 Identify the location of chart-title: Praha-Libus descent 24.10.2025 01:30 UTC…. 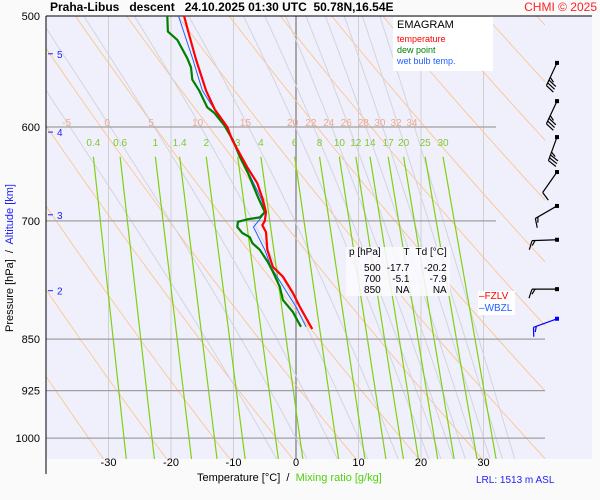
(222, 7).